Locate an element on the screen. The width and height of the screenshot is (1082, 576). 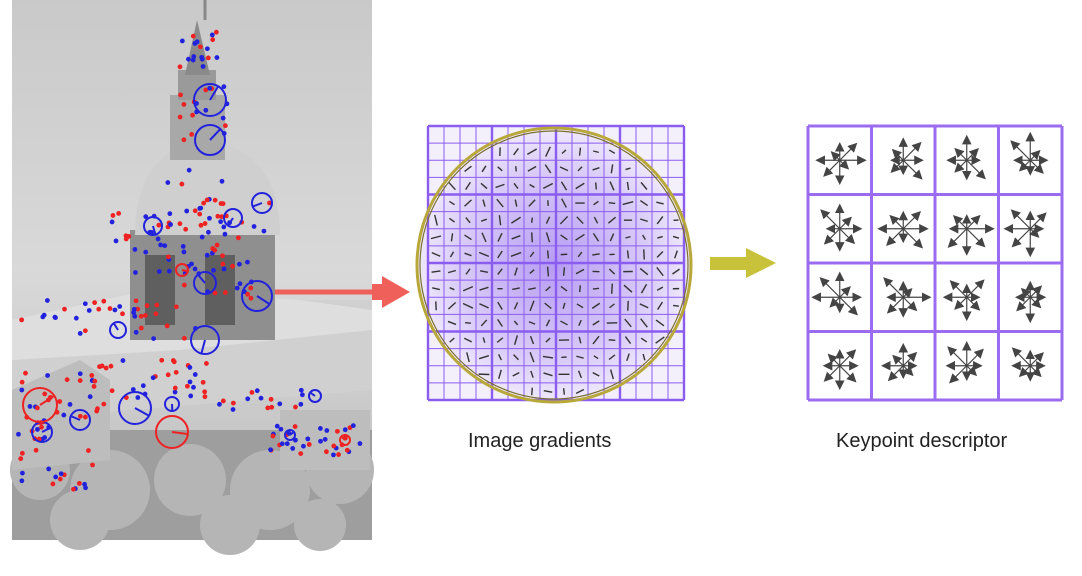
descriptor-grid is located at coordinates (935, 263).